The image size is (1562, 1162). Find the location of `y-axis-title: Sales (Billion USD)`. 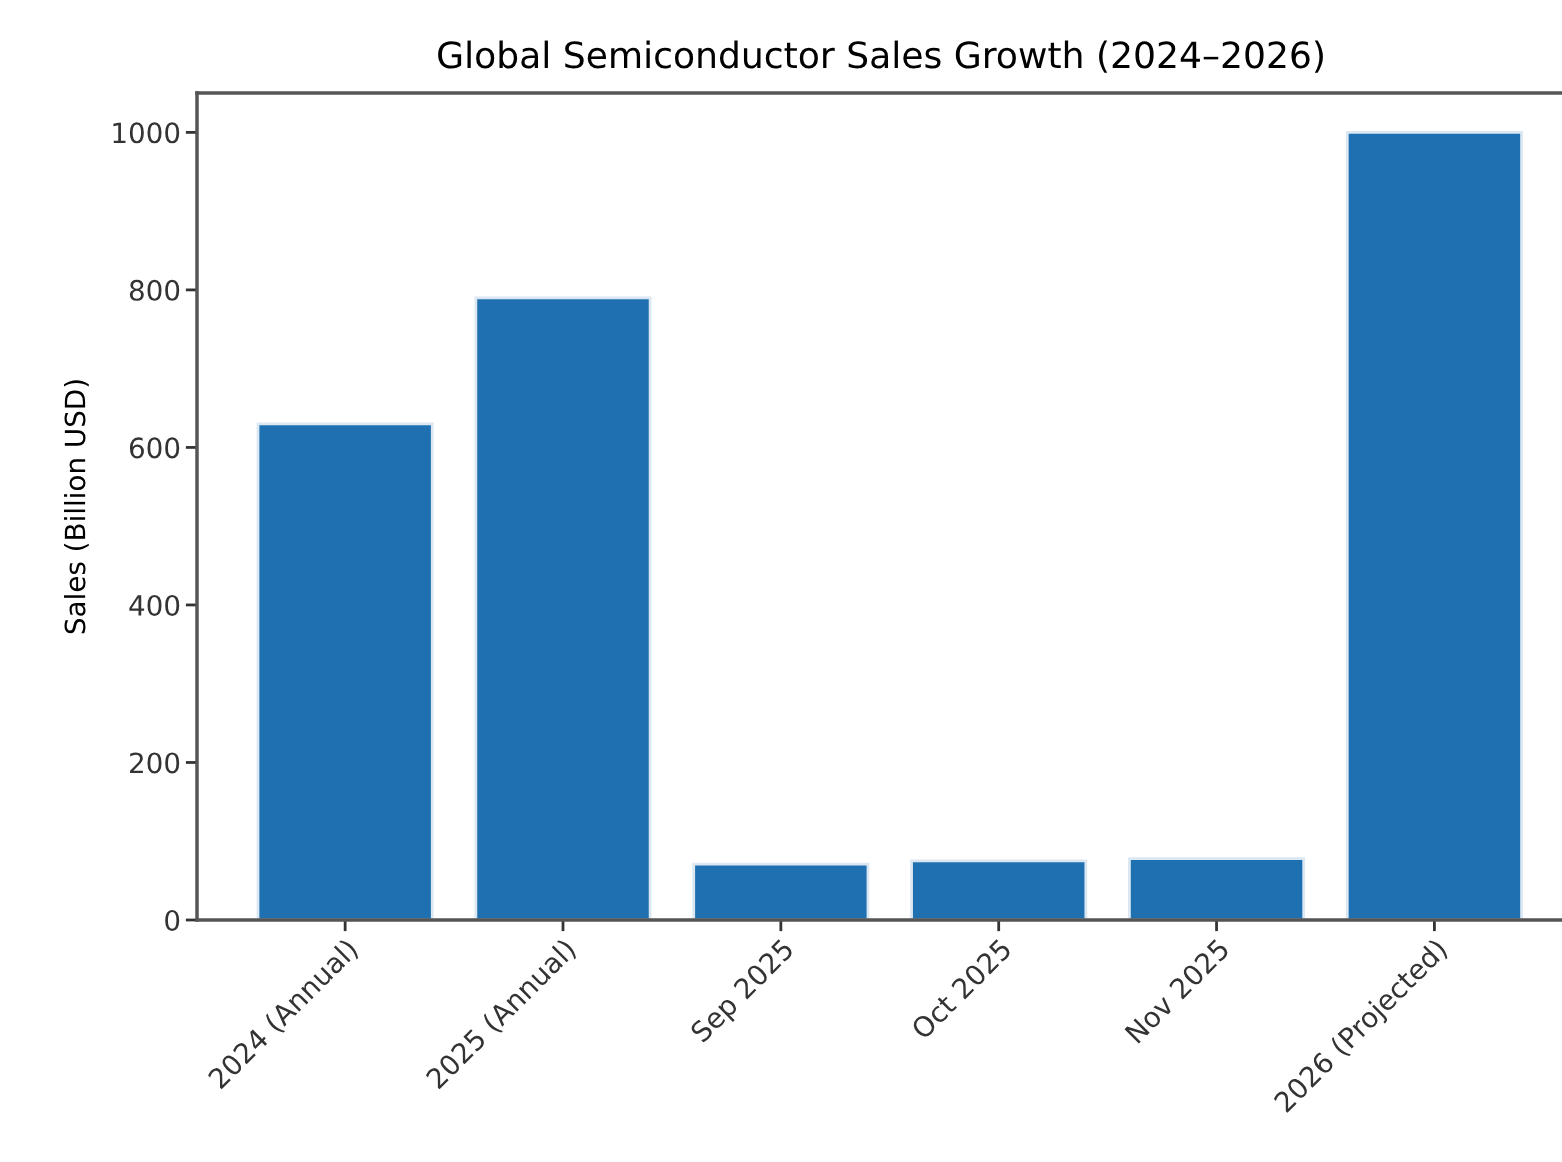

y-axis-title: Sales (Billion USD) is located at coordinates (76, 507).